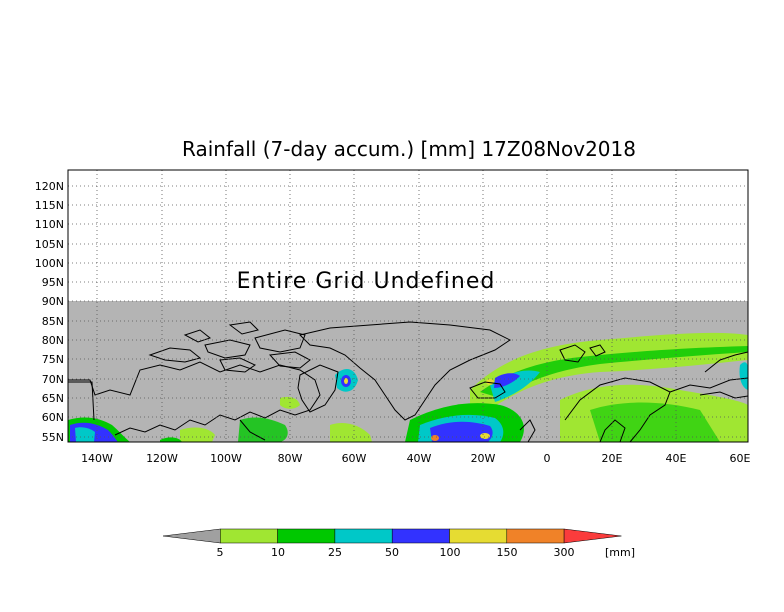 This screenshot has width=784, height=612. I want to click on colorbar-label: 50, so click(392, 552).